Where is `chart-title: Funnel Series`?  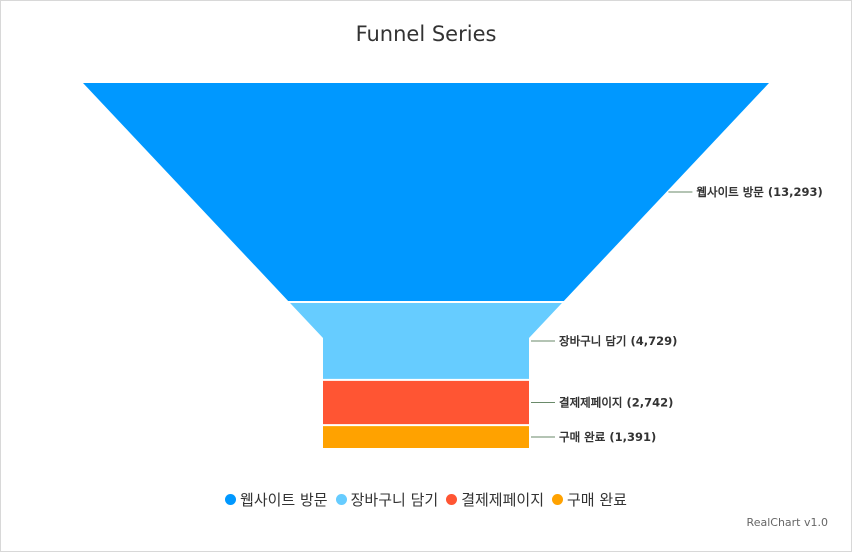
chart-title: Funnel Series is located at coordinates (426, 34).